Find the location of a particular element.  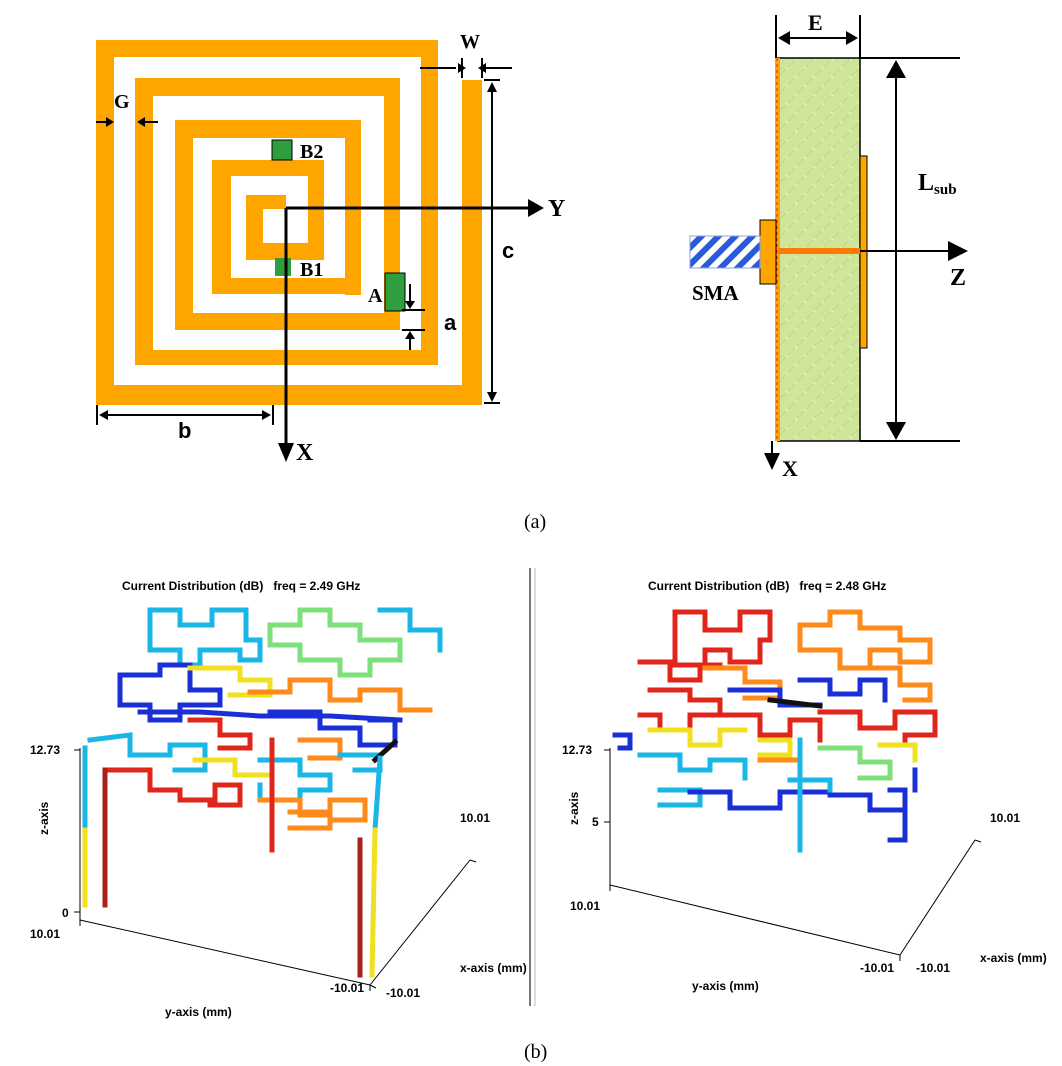

sma-connector is located at coordinates (725, 252).